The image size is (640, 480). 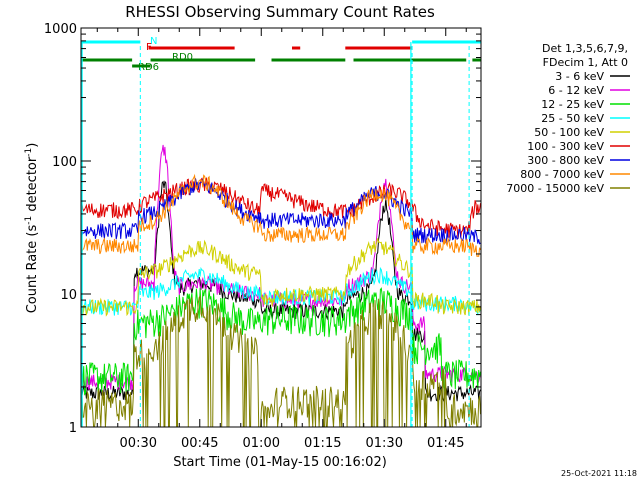 I want to click on x-axis-label: Start Time (01-May-15 00:16:02), so click(x=280, y=462).